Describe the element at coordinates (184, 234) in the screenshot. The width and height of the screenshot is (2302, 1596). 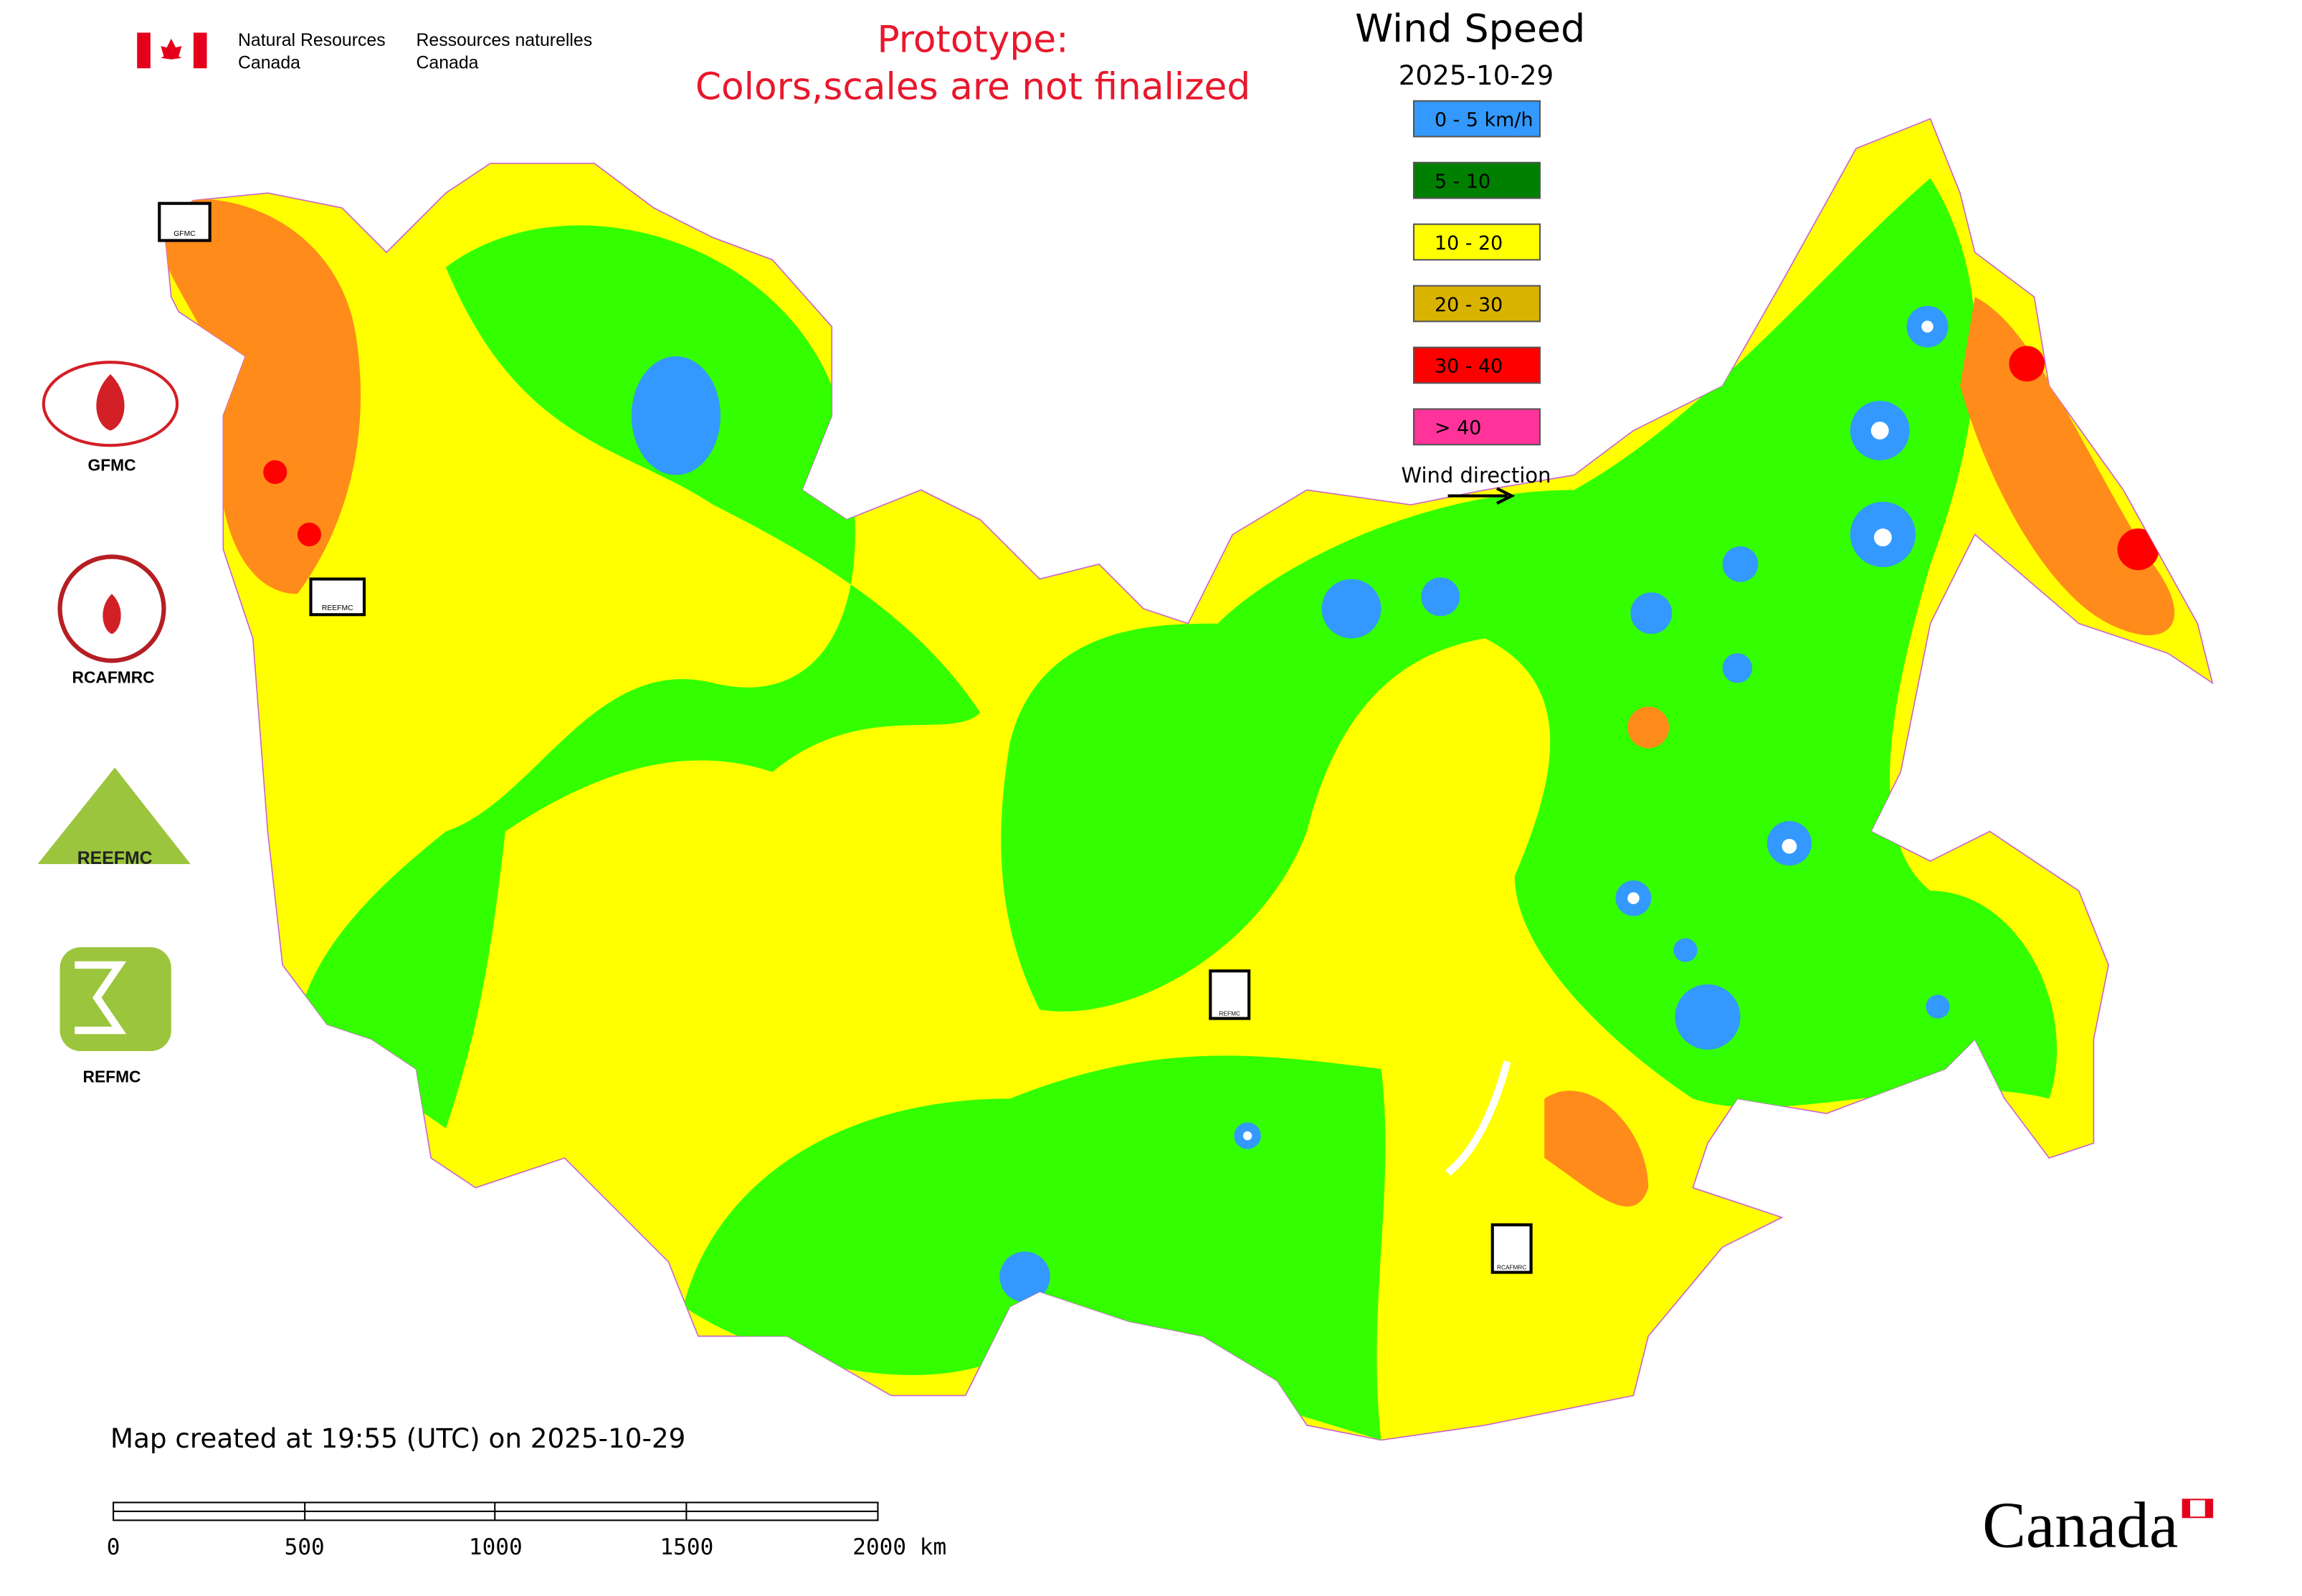
I see `marker-label: GFMC` at that location.